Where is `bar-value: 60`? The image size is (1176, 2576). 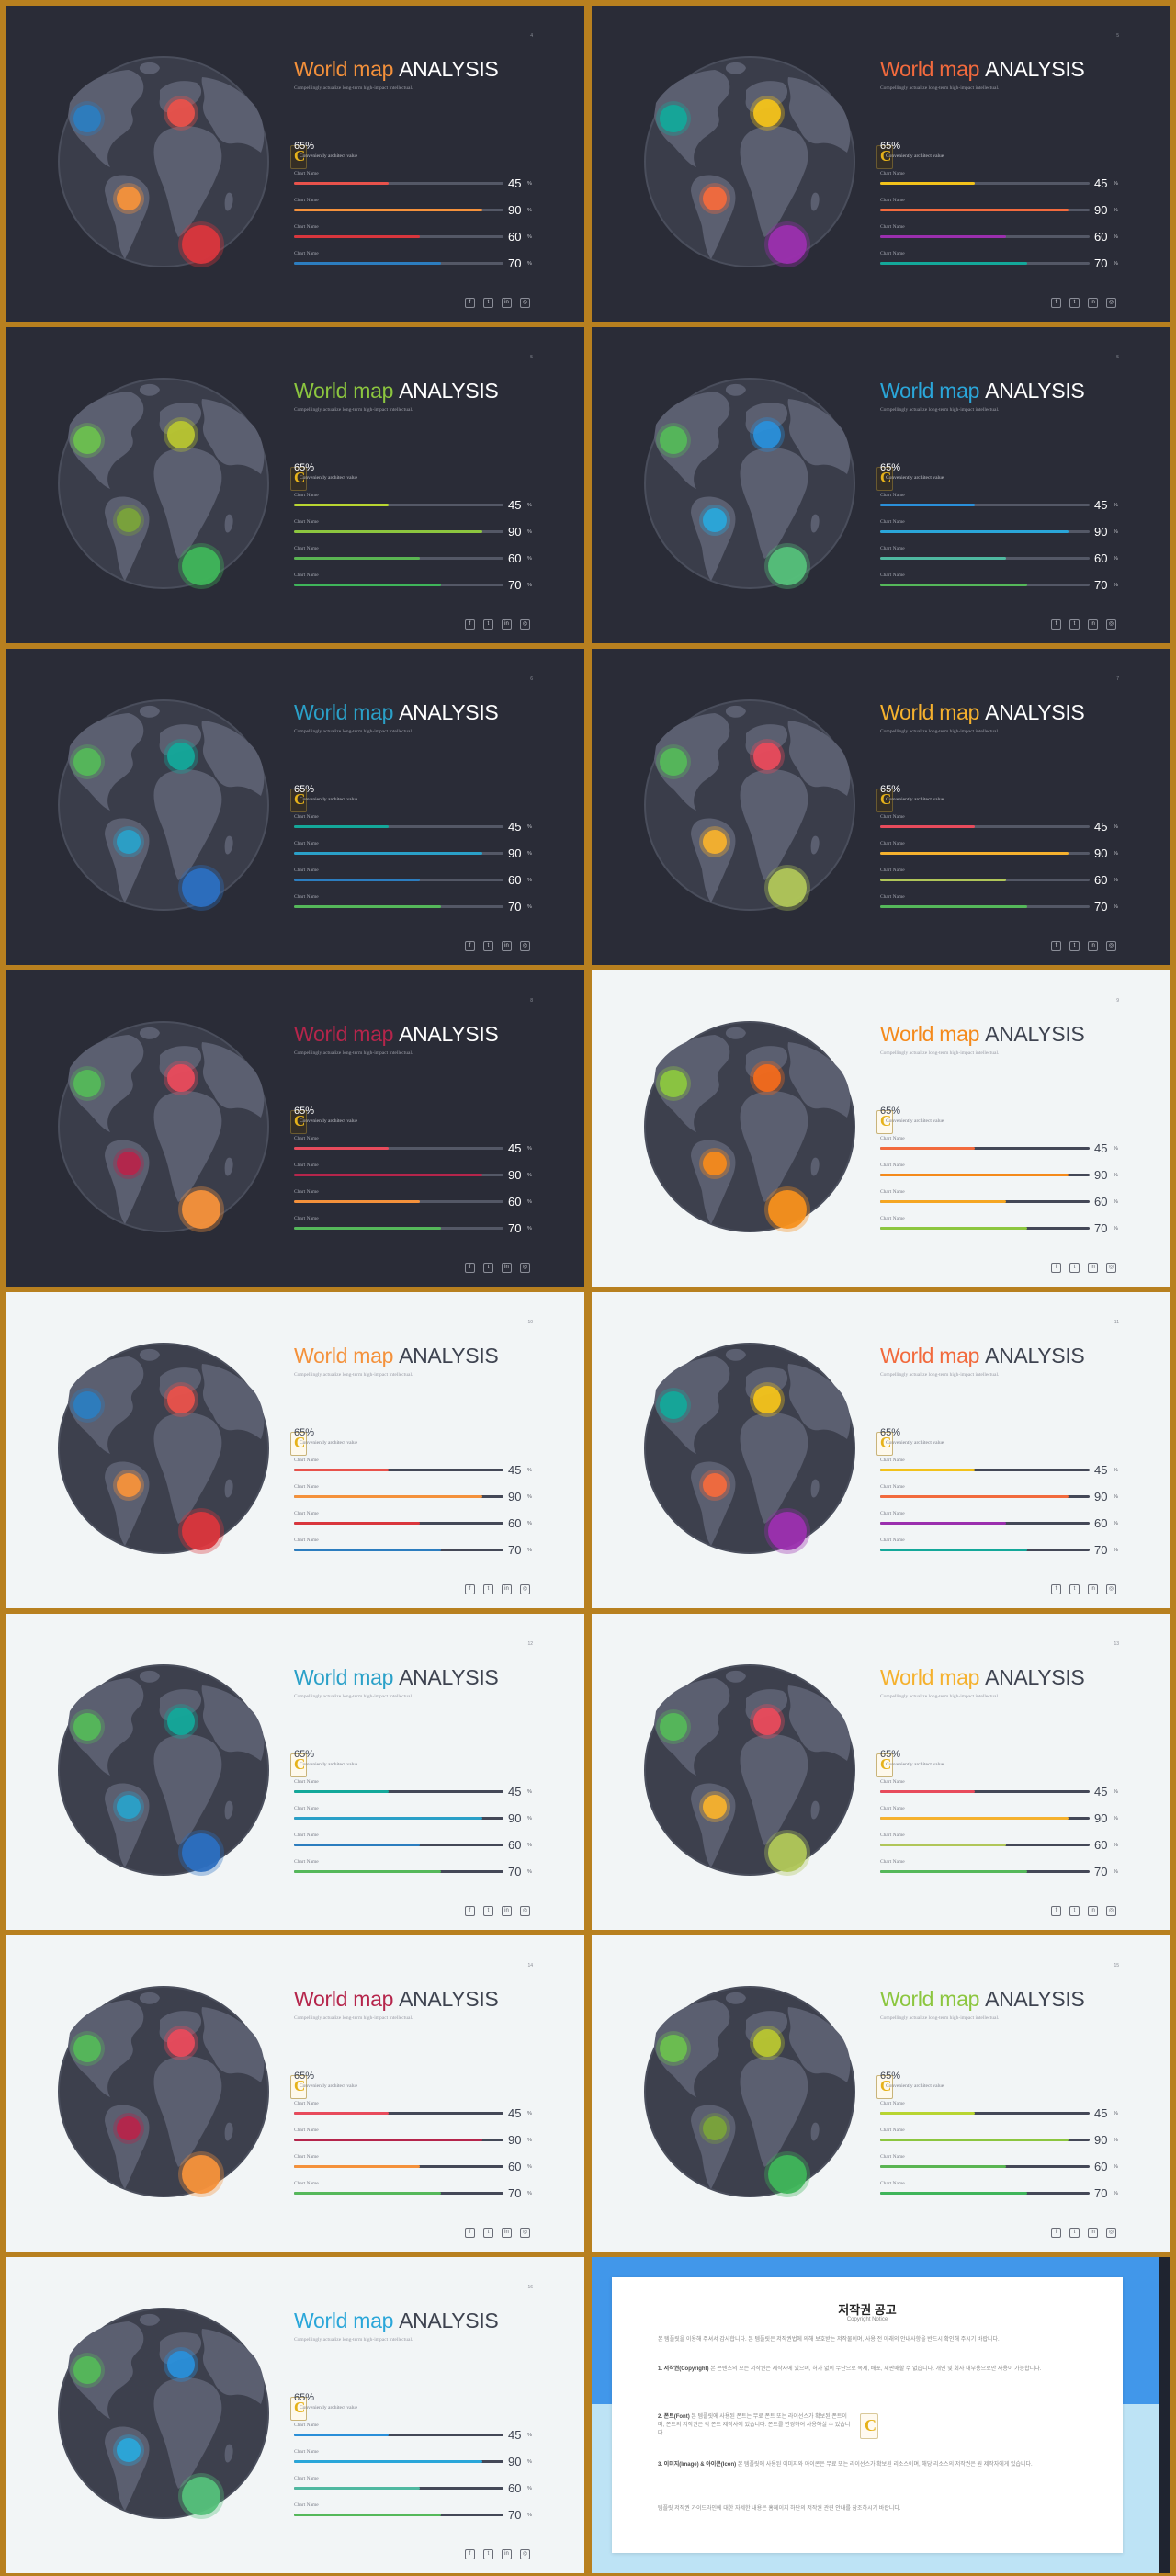
bar-value: 60 is located at coordinates (1101, 558).